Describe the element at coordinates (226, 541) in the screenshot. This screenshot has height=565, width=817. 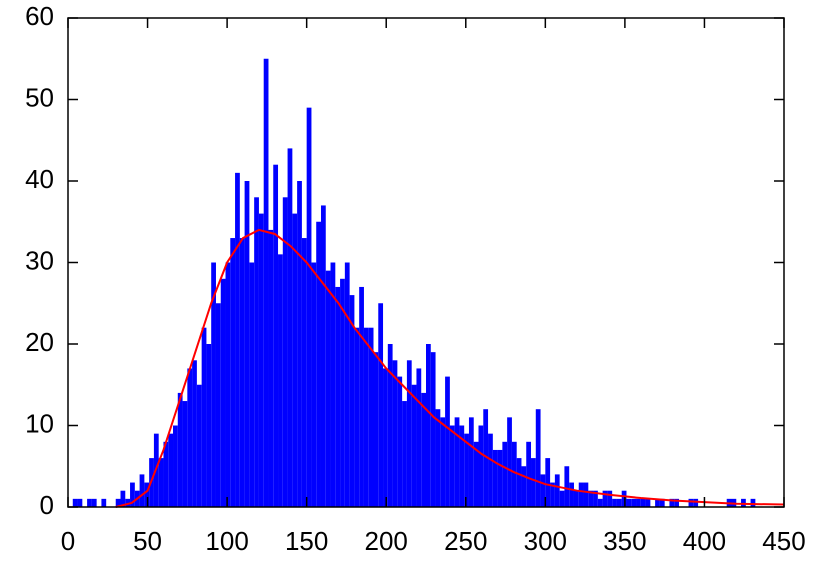
I see `x-tick-label: 100` at that location.